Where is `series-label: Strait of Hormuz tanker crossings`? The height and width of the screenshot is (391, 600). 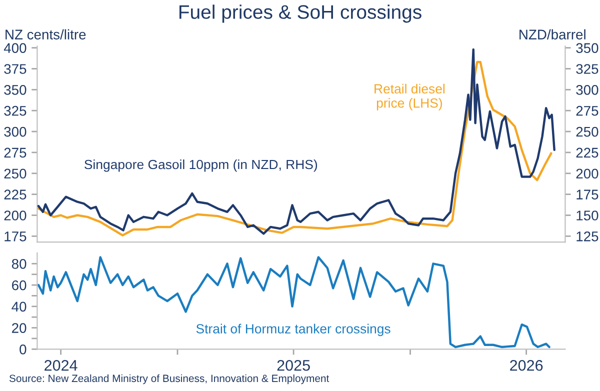 series-label: Strait of Hormuz tanker crossings is located at coordinates (293, 330).